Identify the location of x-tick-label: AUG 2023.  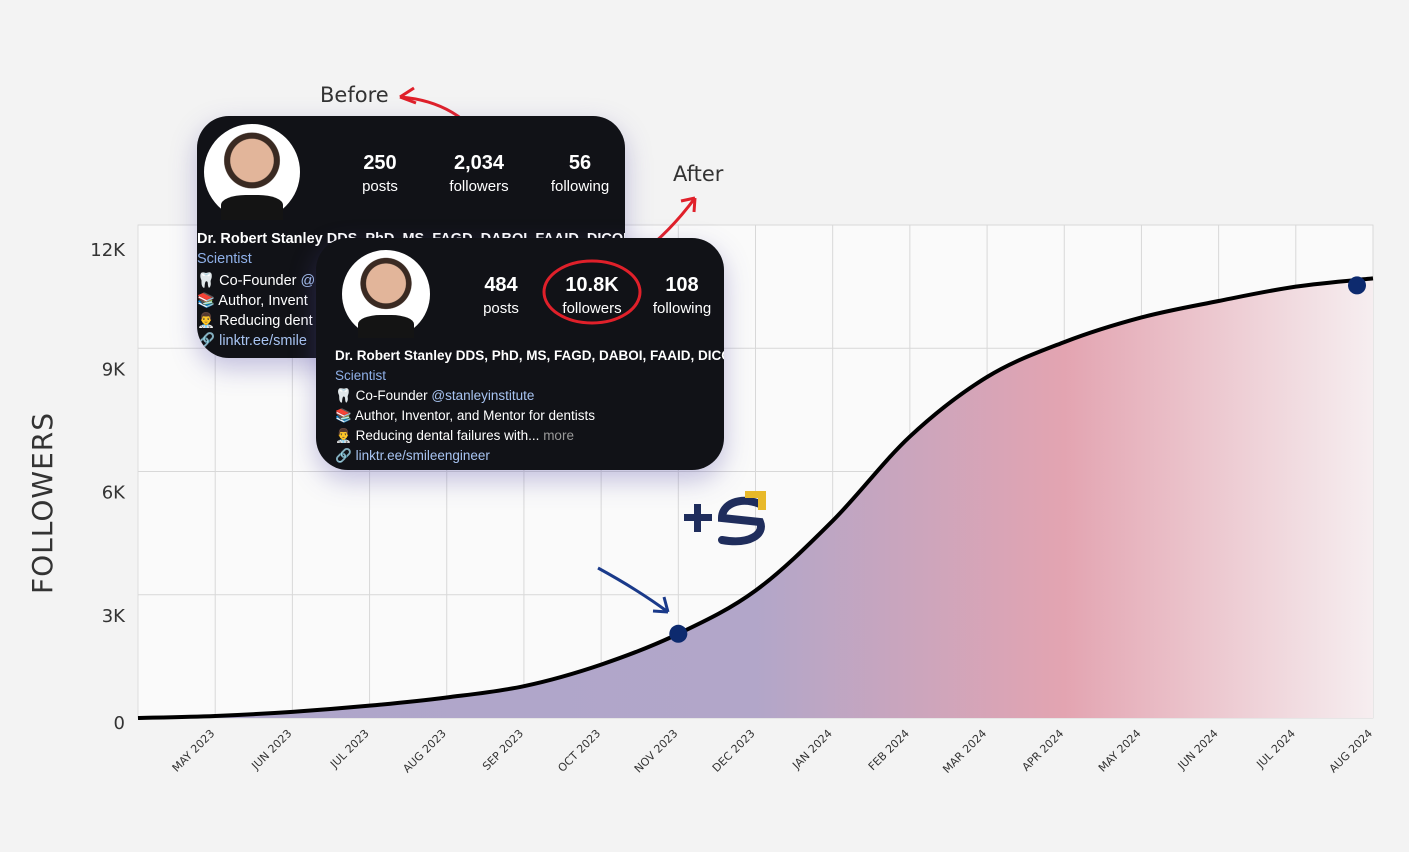
(424, 751).